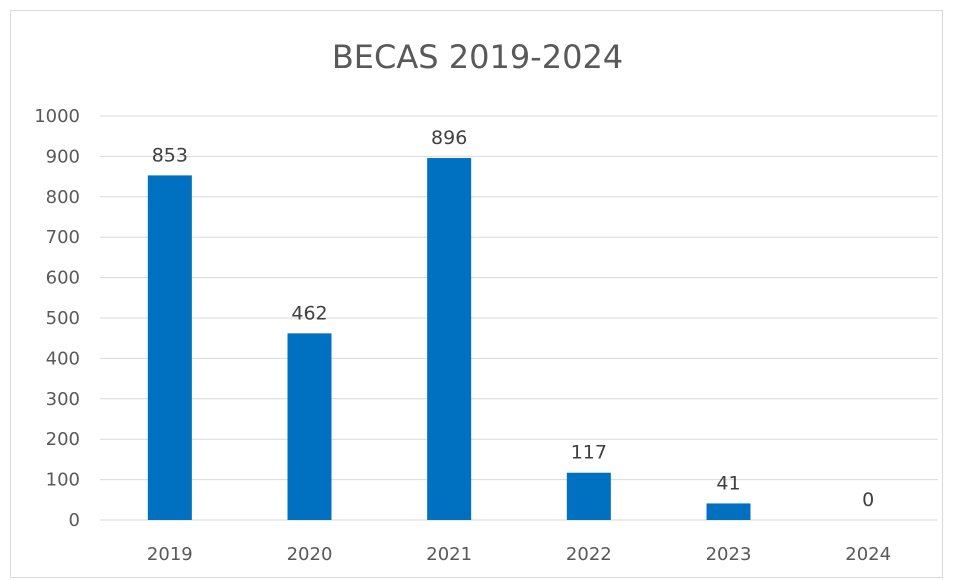 This screenshot has width=955, height=580. I want to click on y-tick-label: 800, so click(63, 197).